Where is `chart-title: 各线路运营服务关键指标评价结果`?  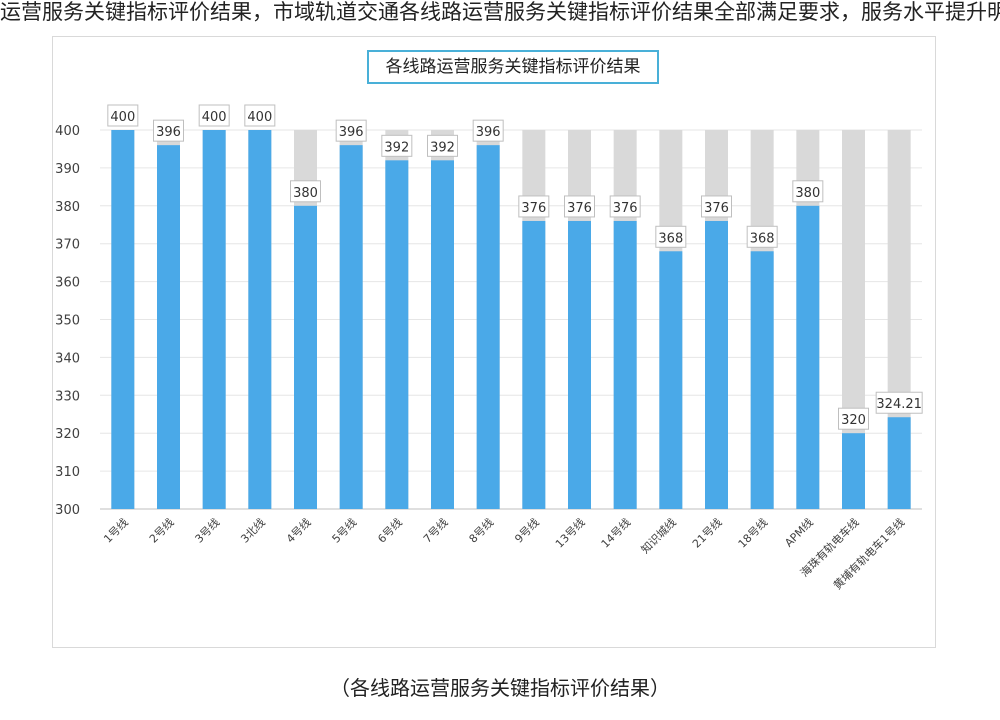 chart-title: 各线路运营服务关键指标评价结果 is located at coordinates (513, 67).